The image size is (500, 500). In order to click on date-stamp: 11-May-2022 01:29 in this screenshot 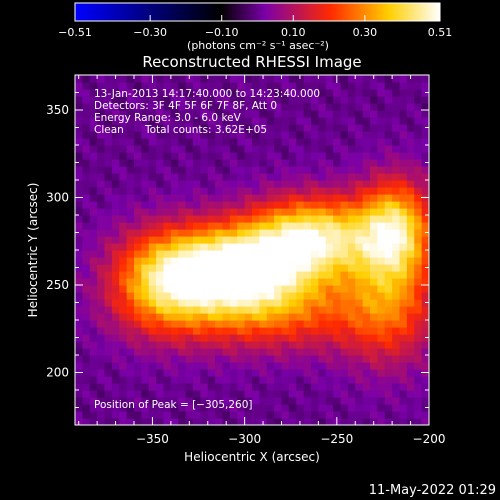, I will do `click(432, 490)`.